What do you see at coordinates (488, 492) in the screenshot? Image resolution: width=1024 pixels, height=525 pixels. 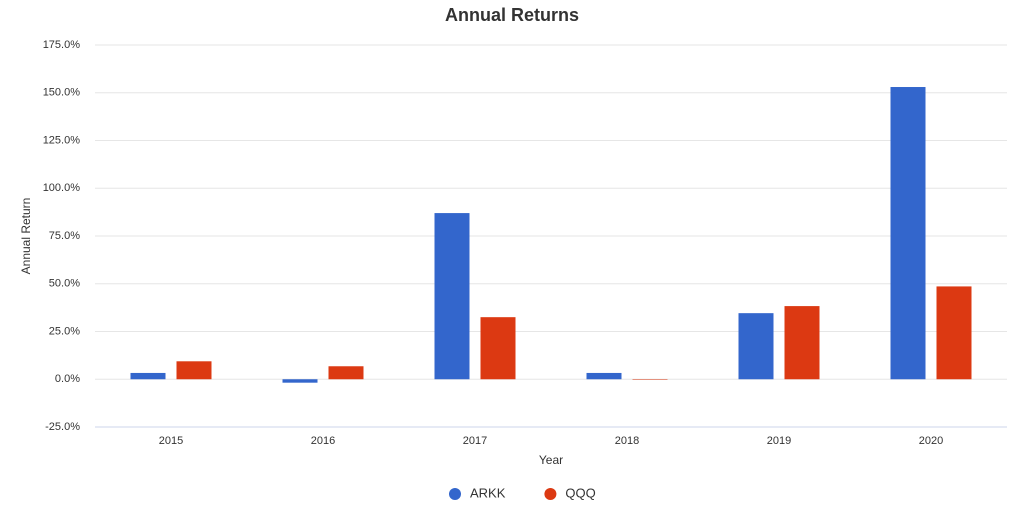 I see `legend-label: ARKK` at bounding box center [488, 492].